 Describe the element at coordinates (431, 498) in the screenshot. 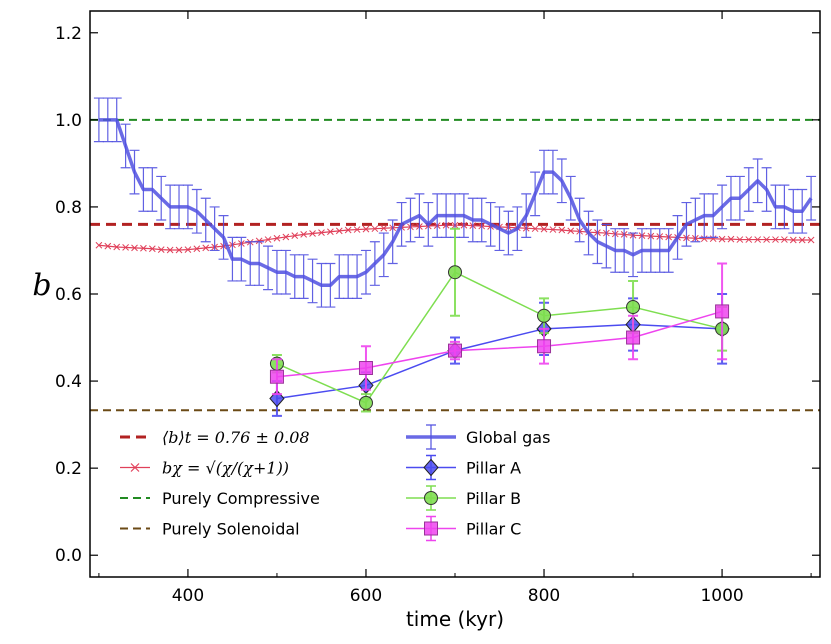

I see `legend-marker-pillar-b` at that location.